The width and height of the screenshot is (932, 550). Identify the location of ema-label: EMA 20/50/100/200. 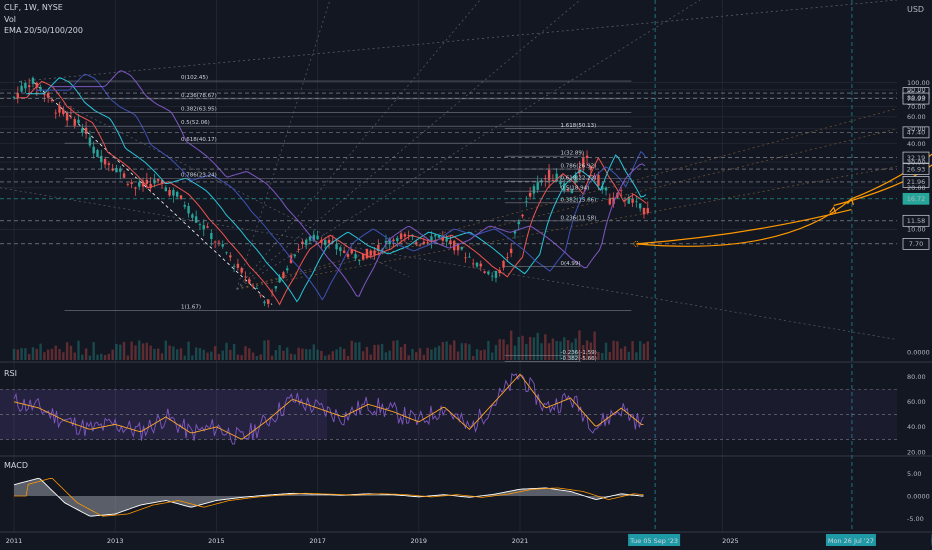
(43, 30).